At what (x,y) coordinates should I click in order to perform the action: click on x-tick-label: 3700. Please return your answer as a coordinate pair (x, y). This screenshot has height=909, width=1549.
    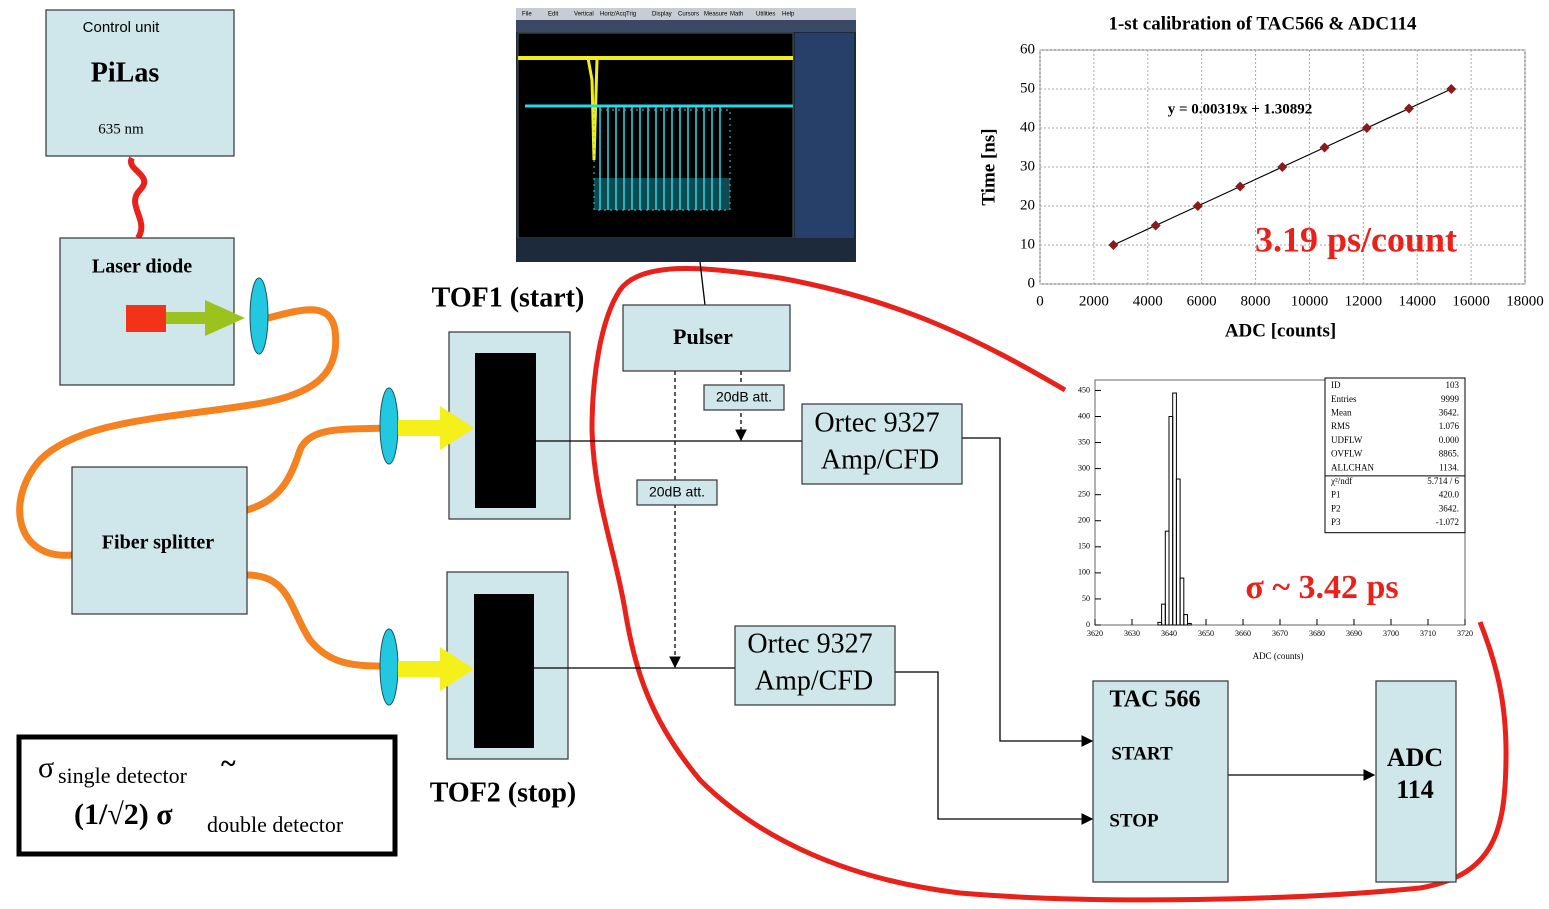
    Looking at the image, I should click on (1391, 633).